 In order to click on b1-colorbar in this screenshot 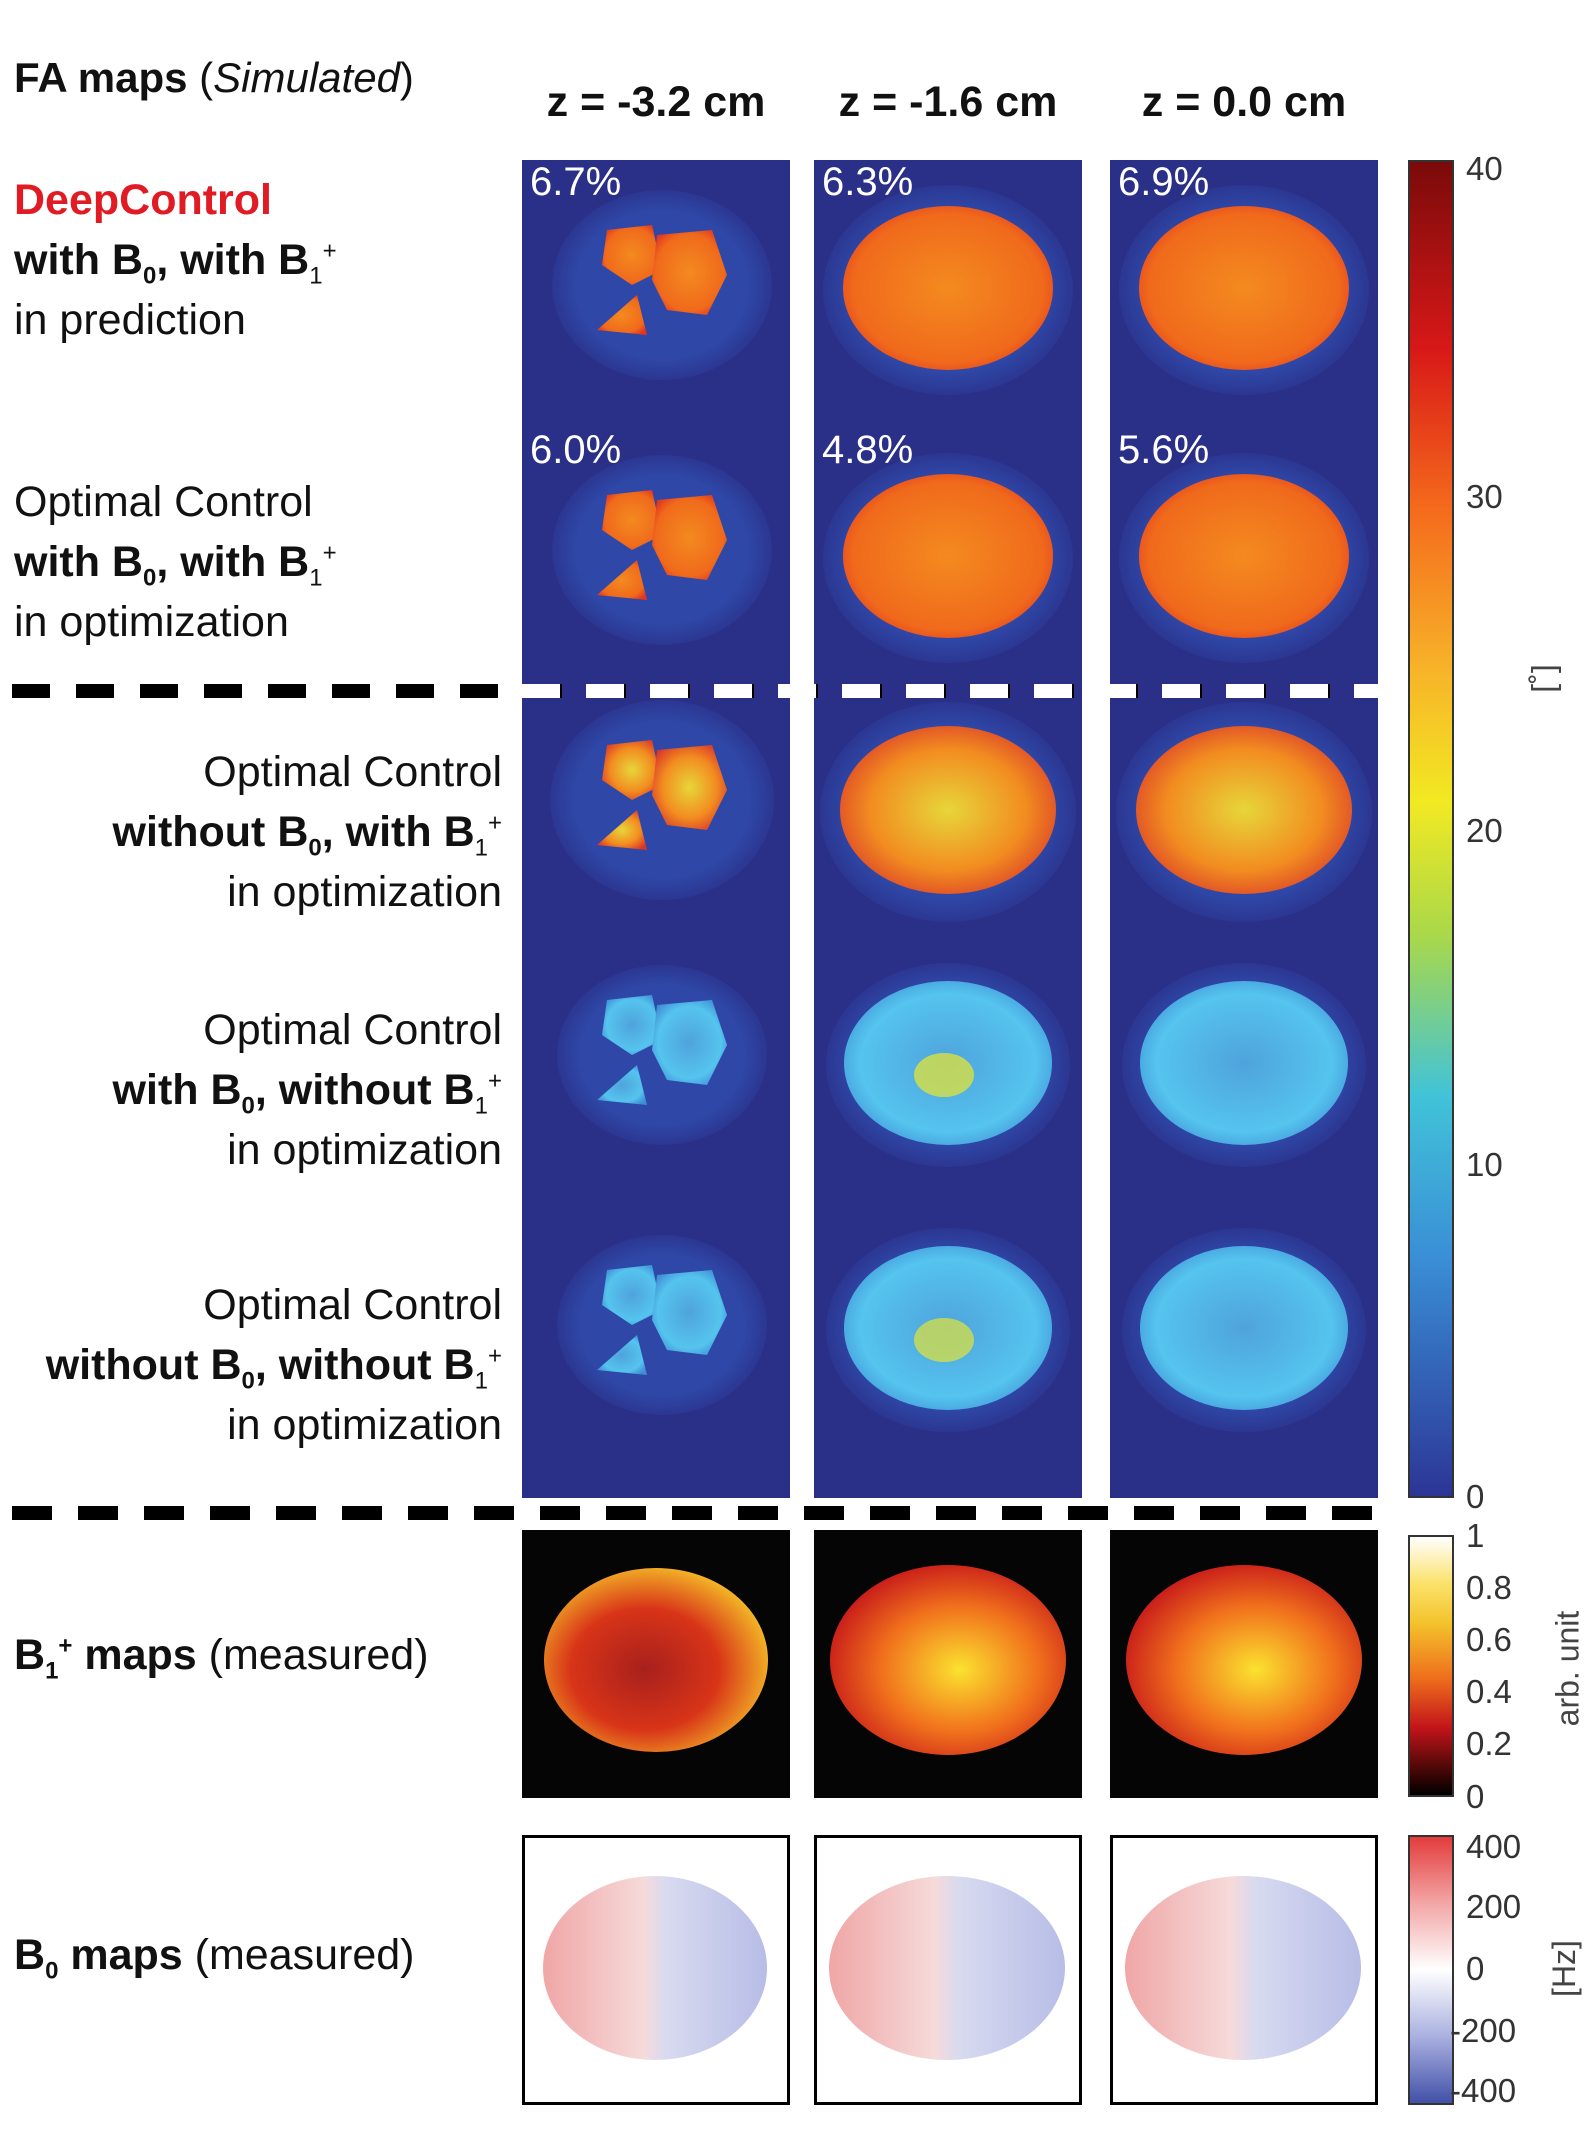, I will do `click(1431, 1666)`.